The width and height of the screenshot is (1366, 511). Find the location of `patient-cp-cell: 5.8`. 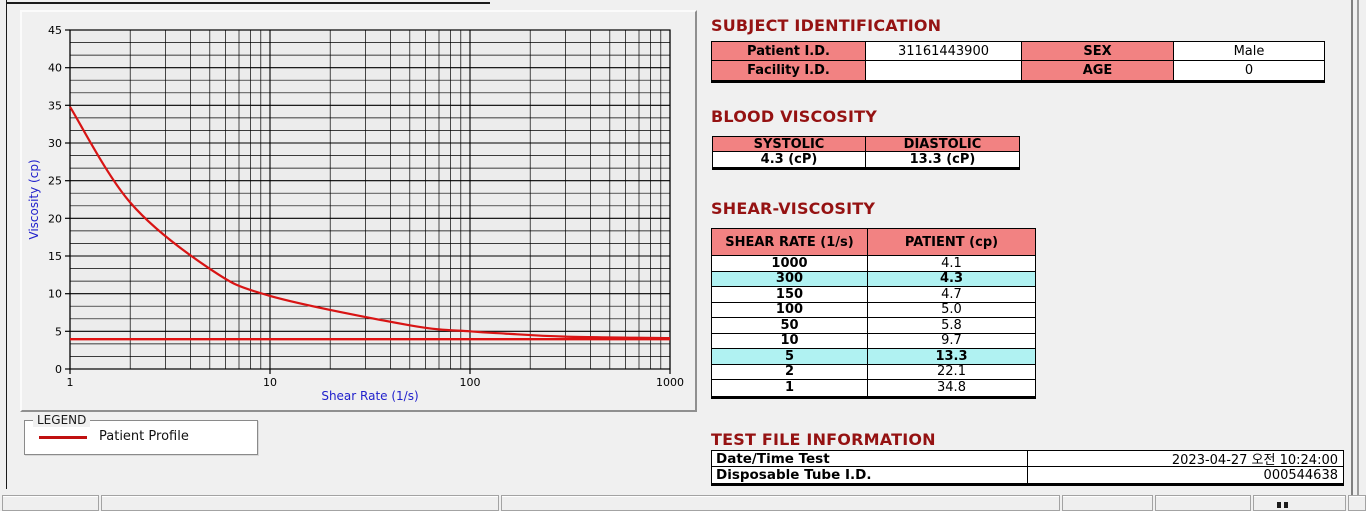

patient-cp-cell: 5.8 is located at coordinates (951, 326).